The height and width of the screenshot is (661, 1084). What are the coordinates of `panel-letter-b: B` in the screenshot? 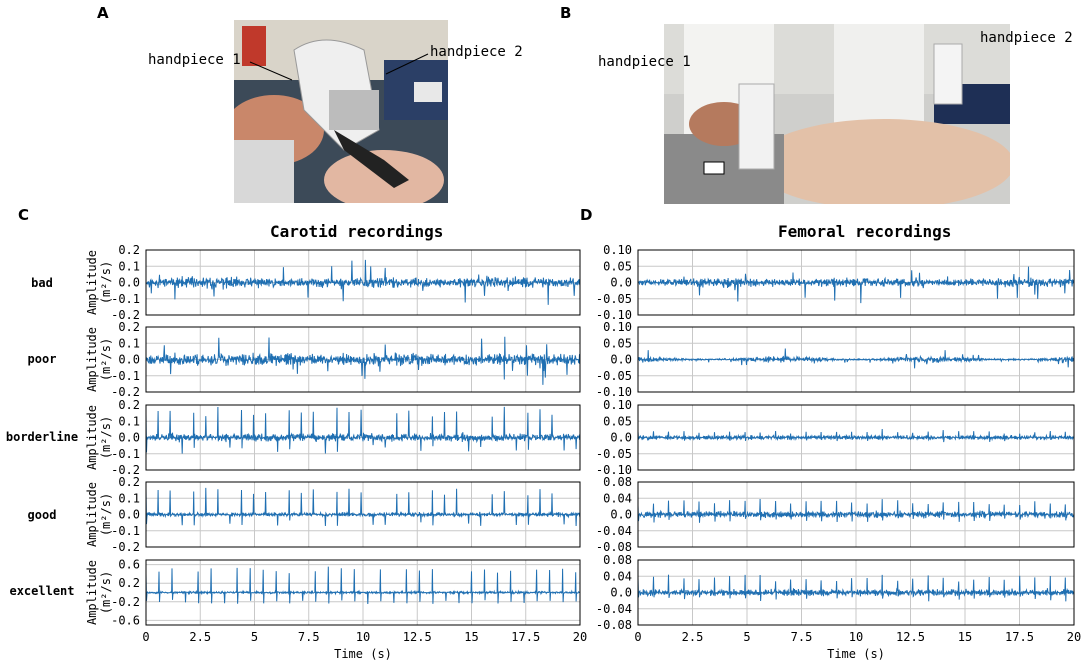 It's located at (566, 13).